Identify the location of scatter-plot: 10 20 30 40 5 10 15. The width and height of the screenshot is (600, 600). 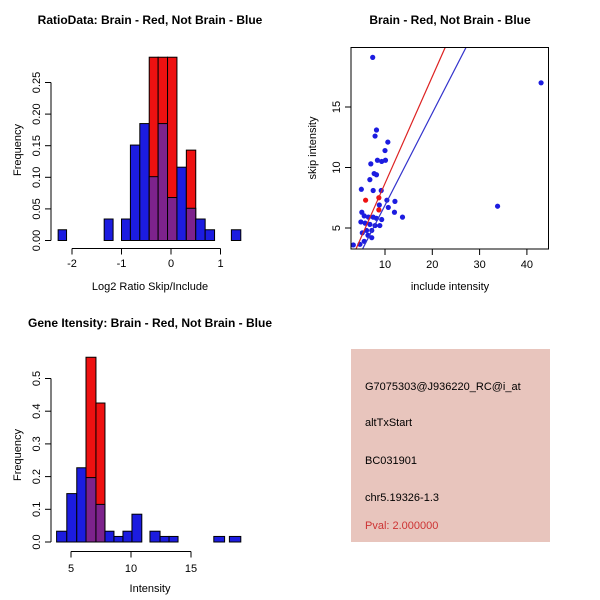
(440, 159).